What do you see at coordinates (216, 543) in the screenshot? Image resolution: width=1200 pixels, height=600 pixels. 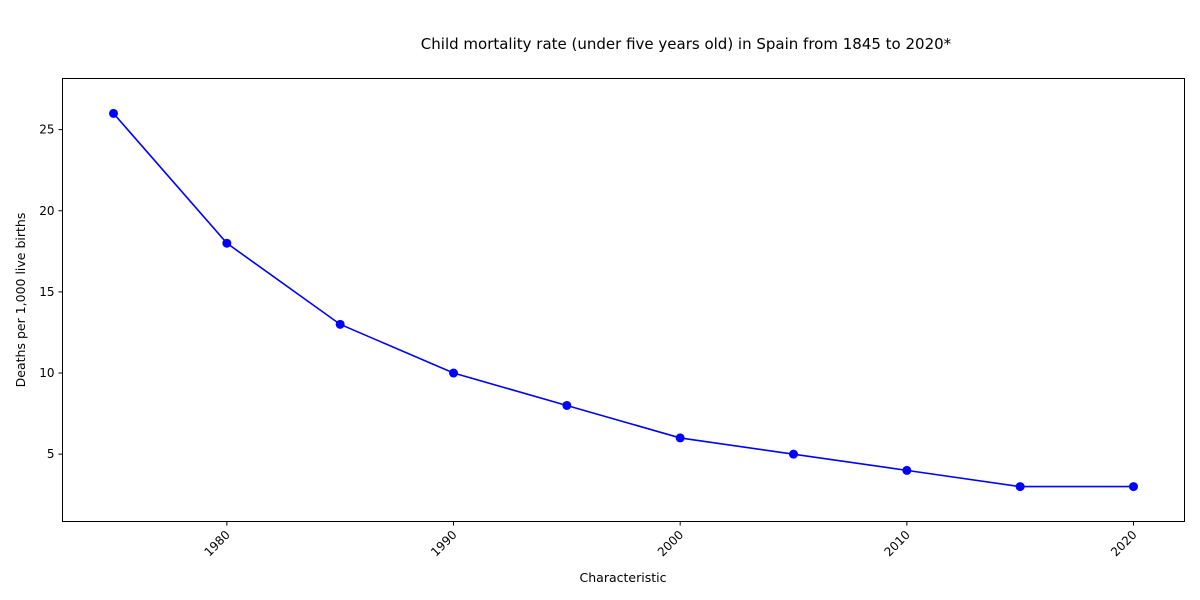 I see `x-tick-label: 1980` at bounding box center [216, 543].